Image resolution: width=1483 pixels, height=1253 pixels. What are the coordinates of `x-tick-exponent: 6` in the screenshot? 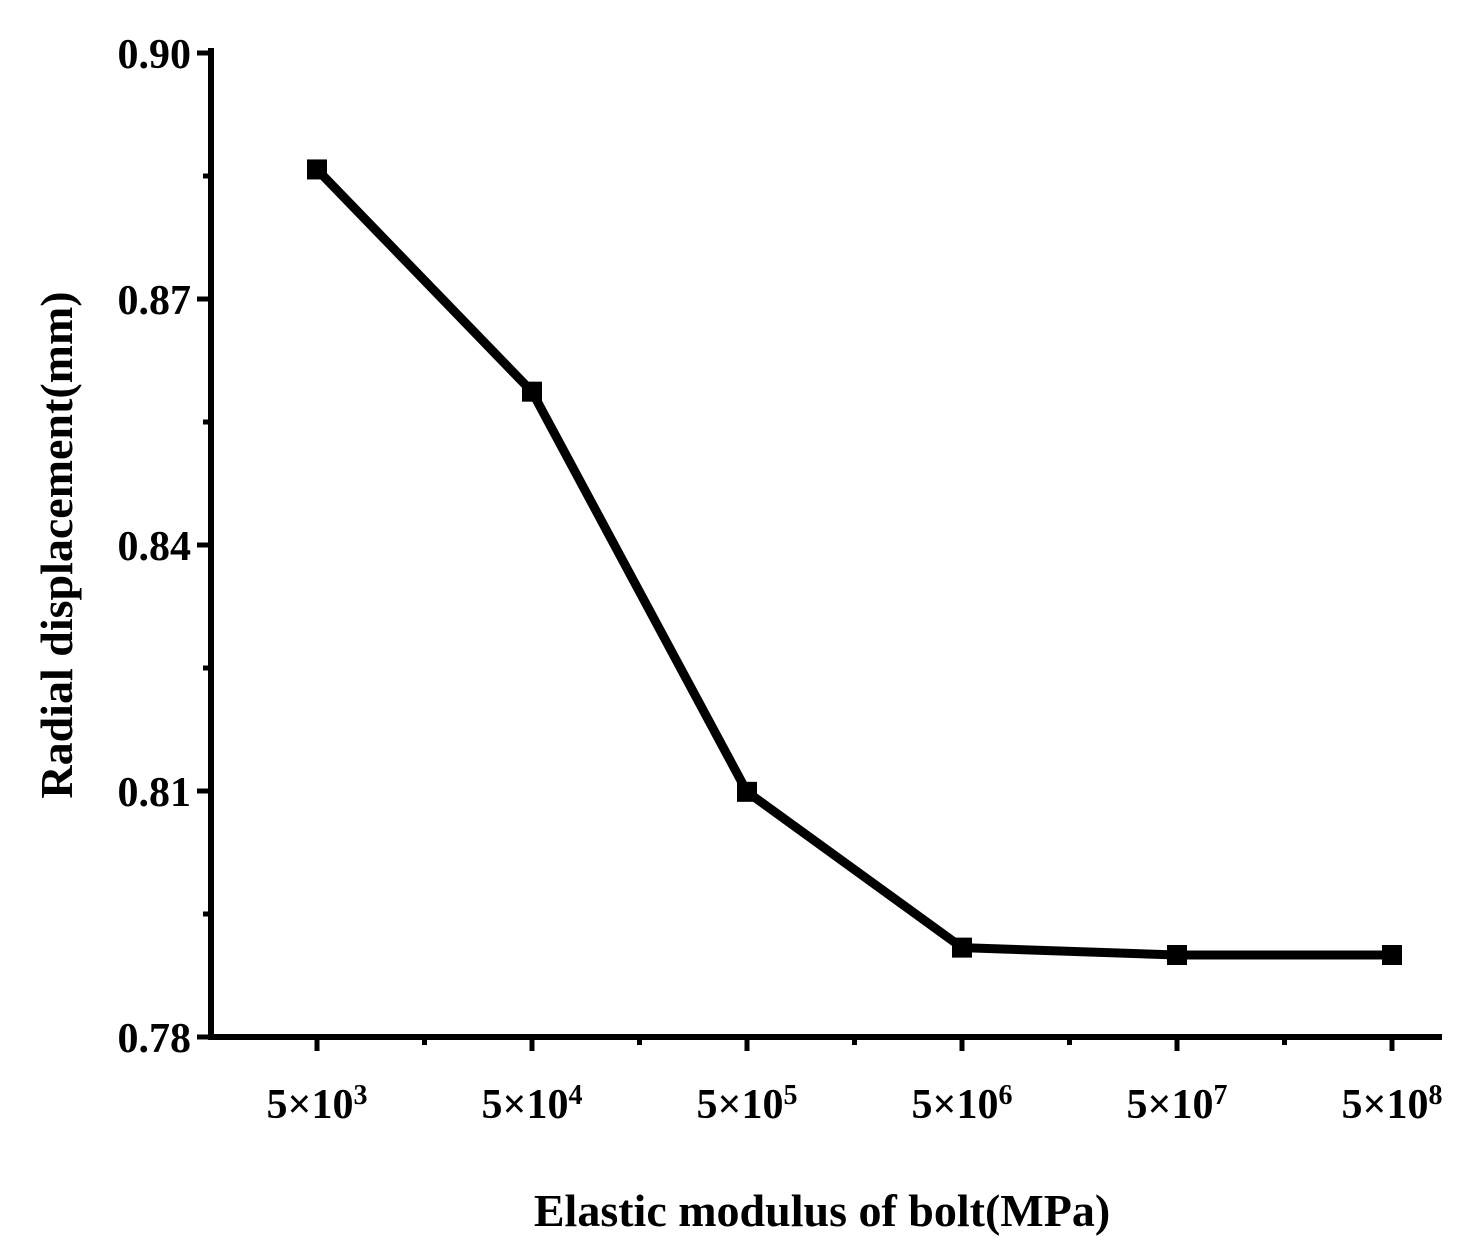 It's located at (1005, 1095).